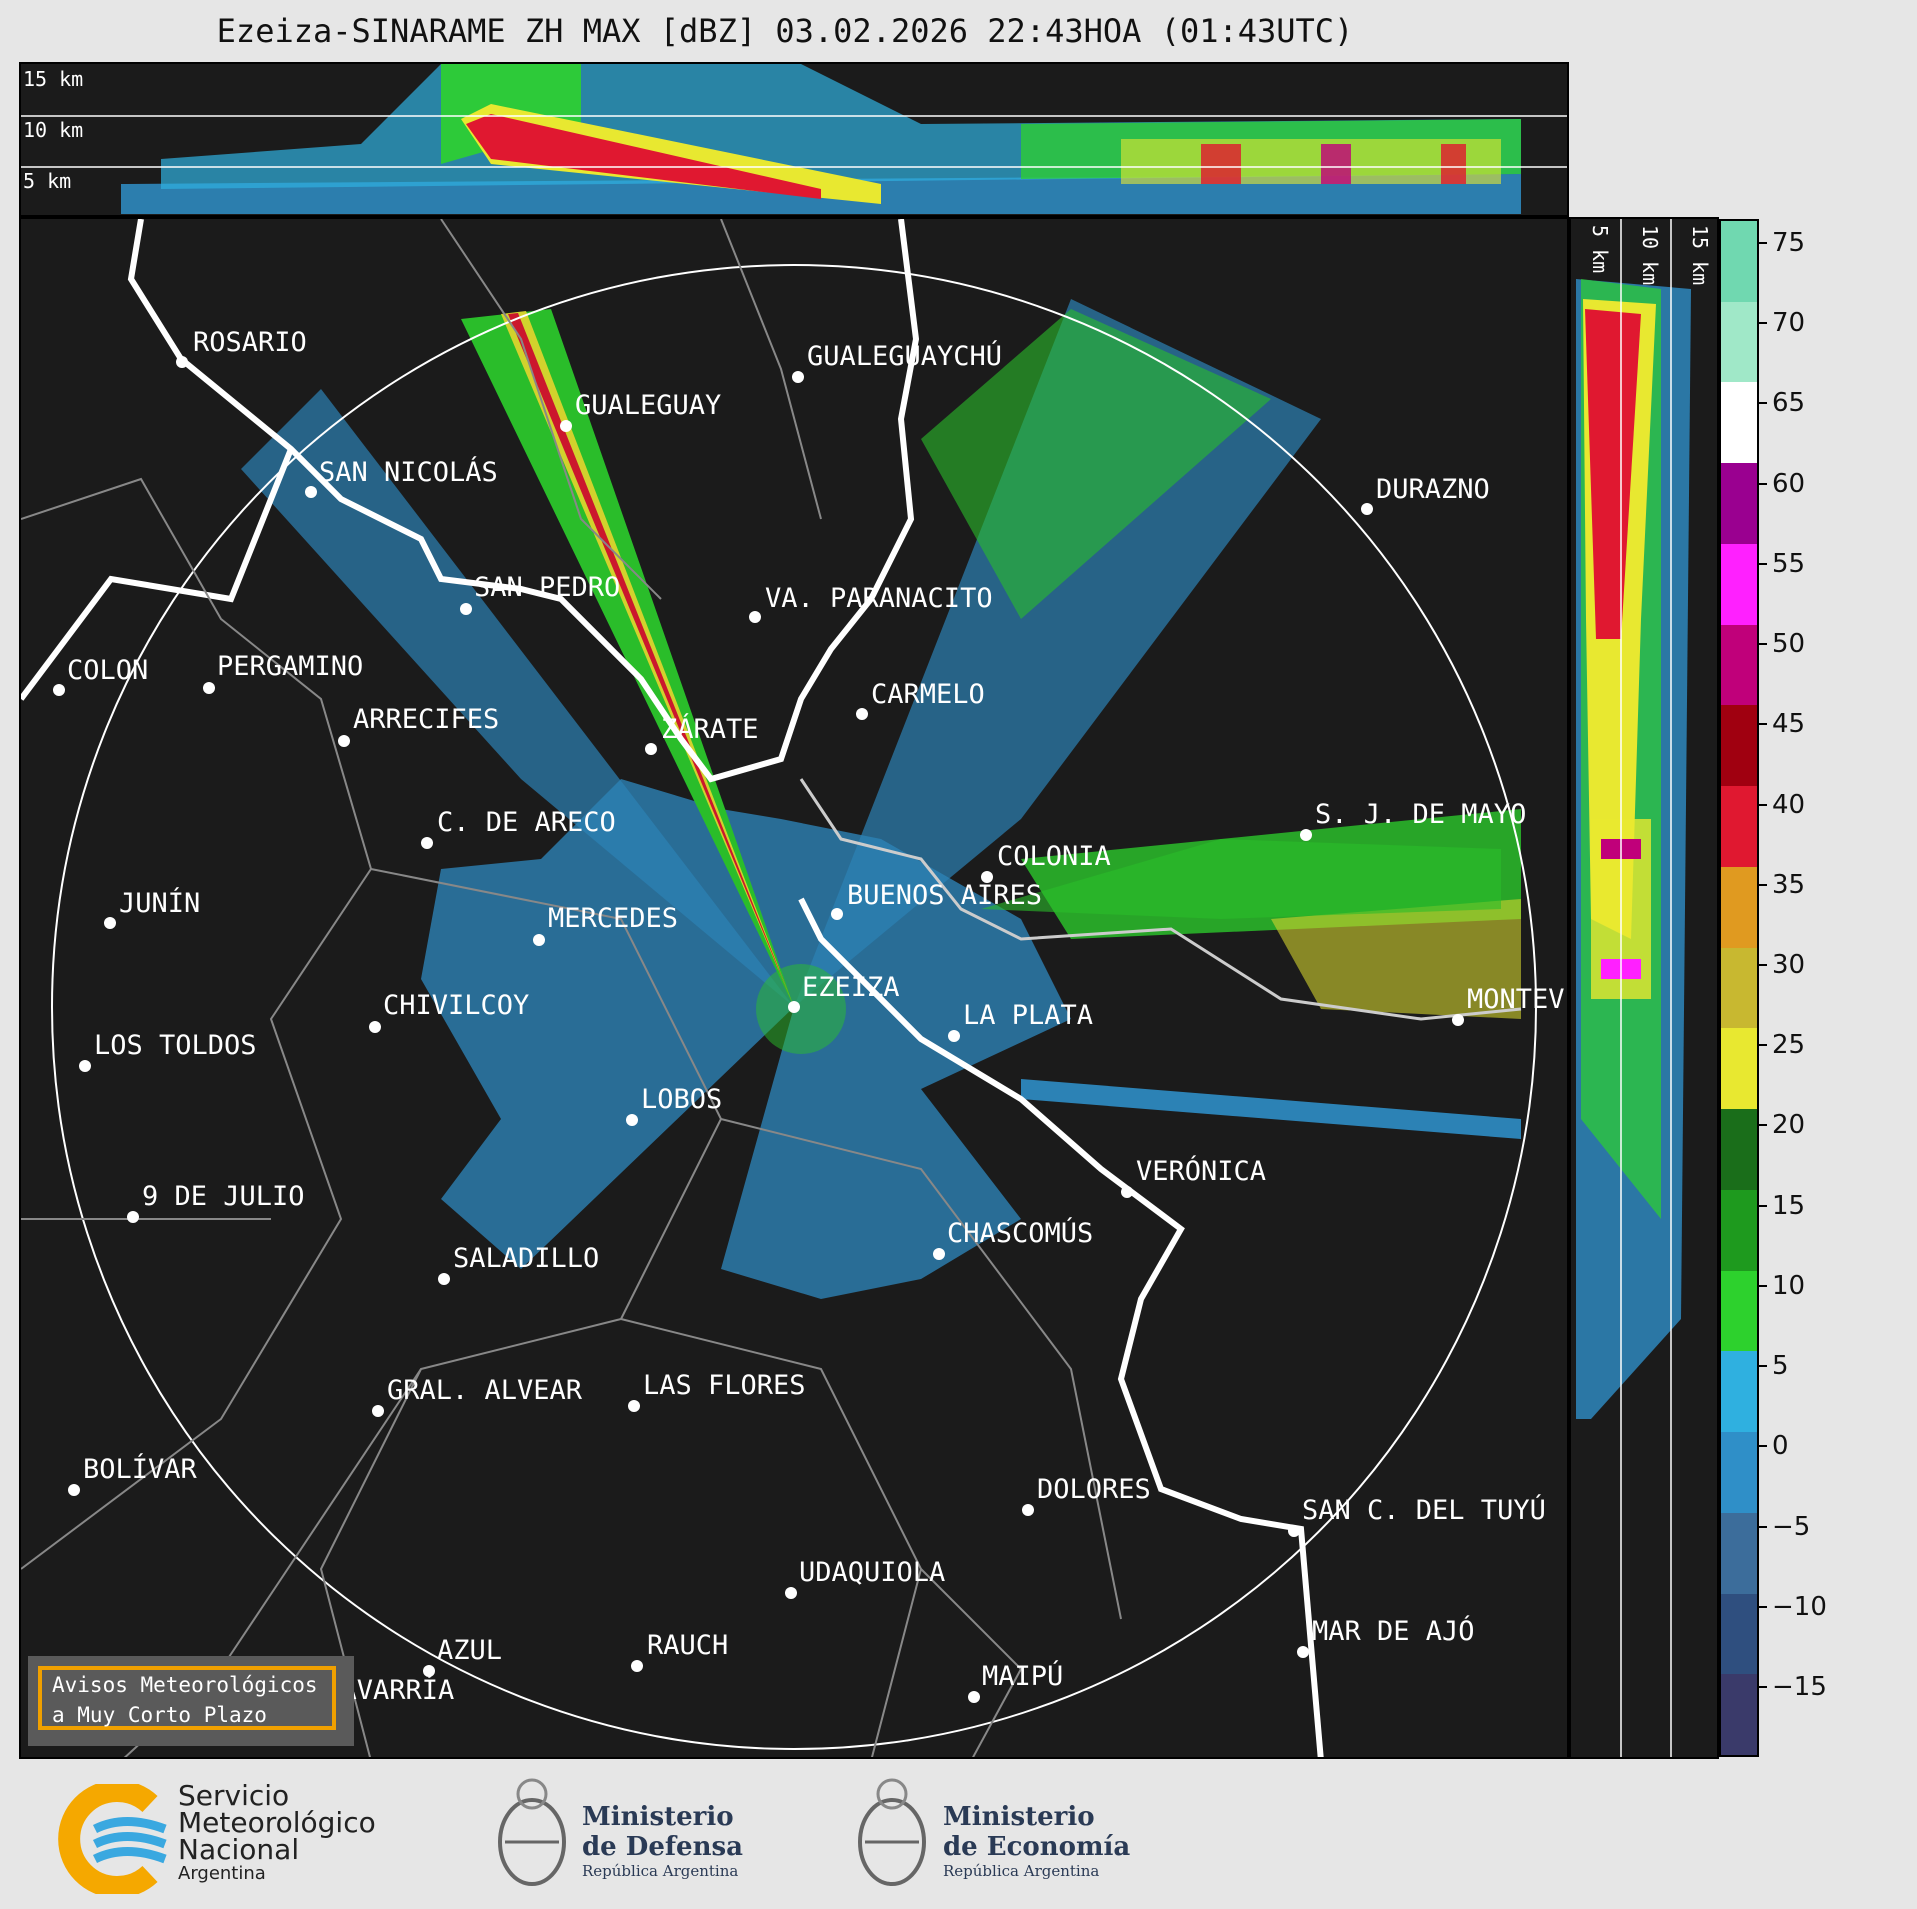 The image size is (1917, 1909). What do you see at coordinates (798, 377) in the screenshot?
I see `city-dot-gualeguaychu` at bounding box center [798, 377].